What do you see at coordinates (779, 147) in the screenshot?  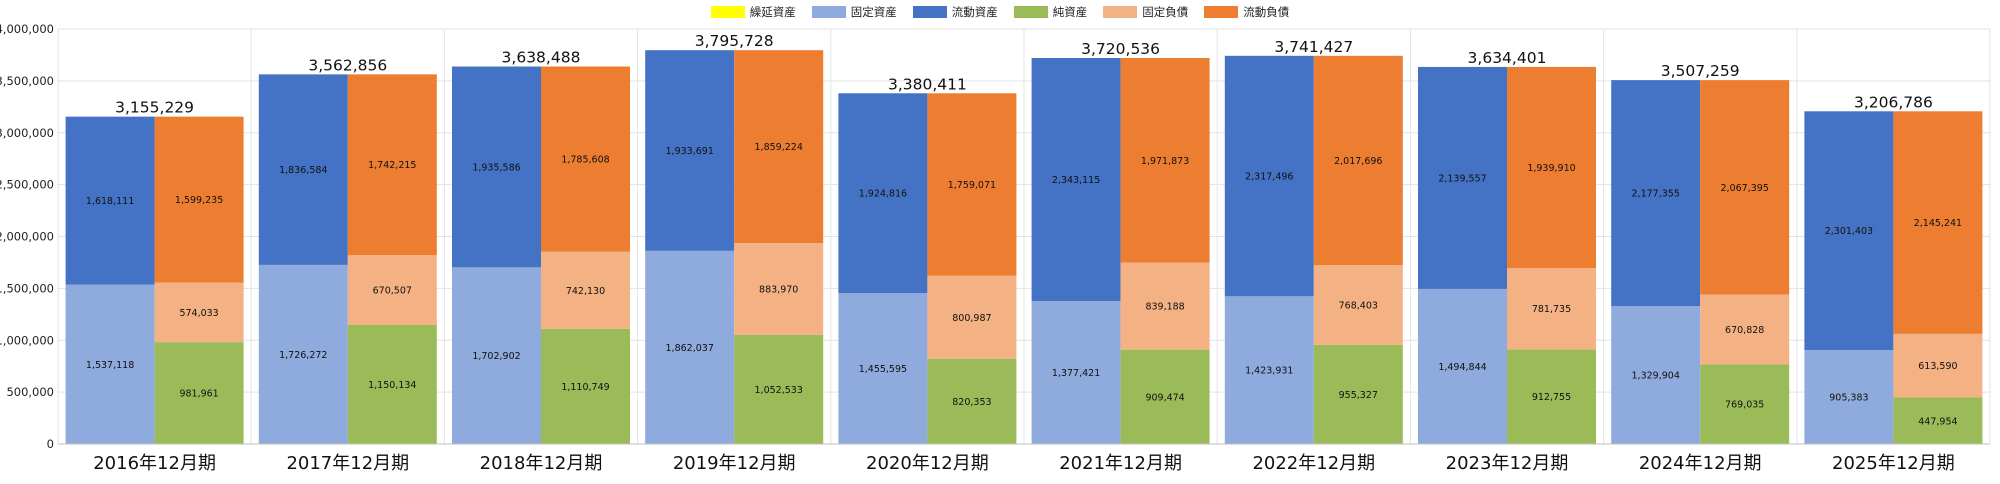 I see `segment-value-label: 1,859,224` at bounding box center [779, 147].